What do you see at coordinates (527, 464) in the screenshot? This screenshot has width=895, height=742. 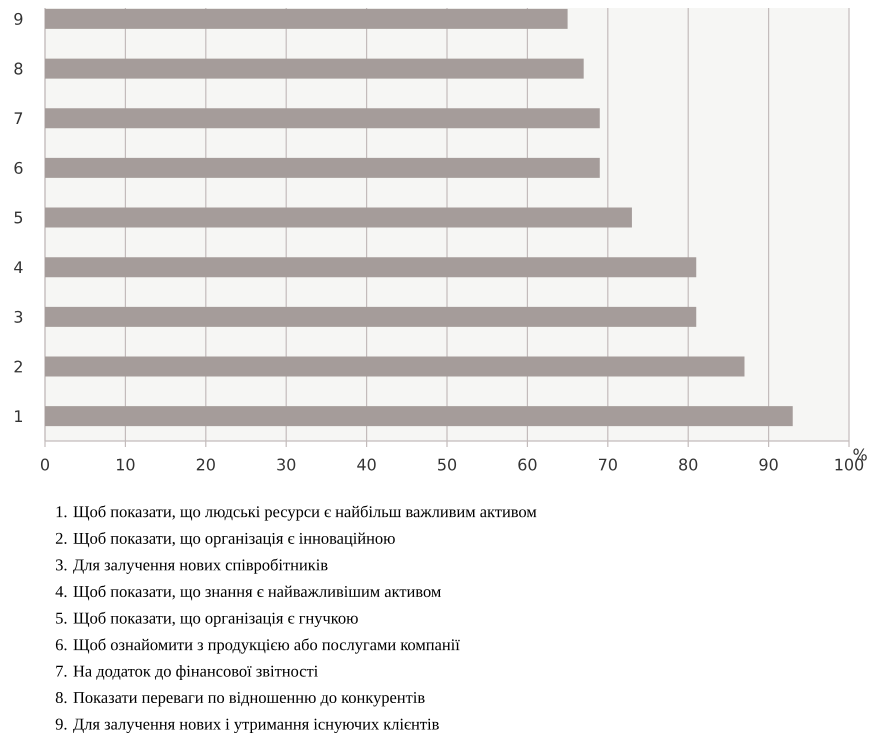 I see `x-tick-label: 60` at bounding box center [527, 464].